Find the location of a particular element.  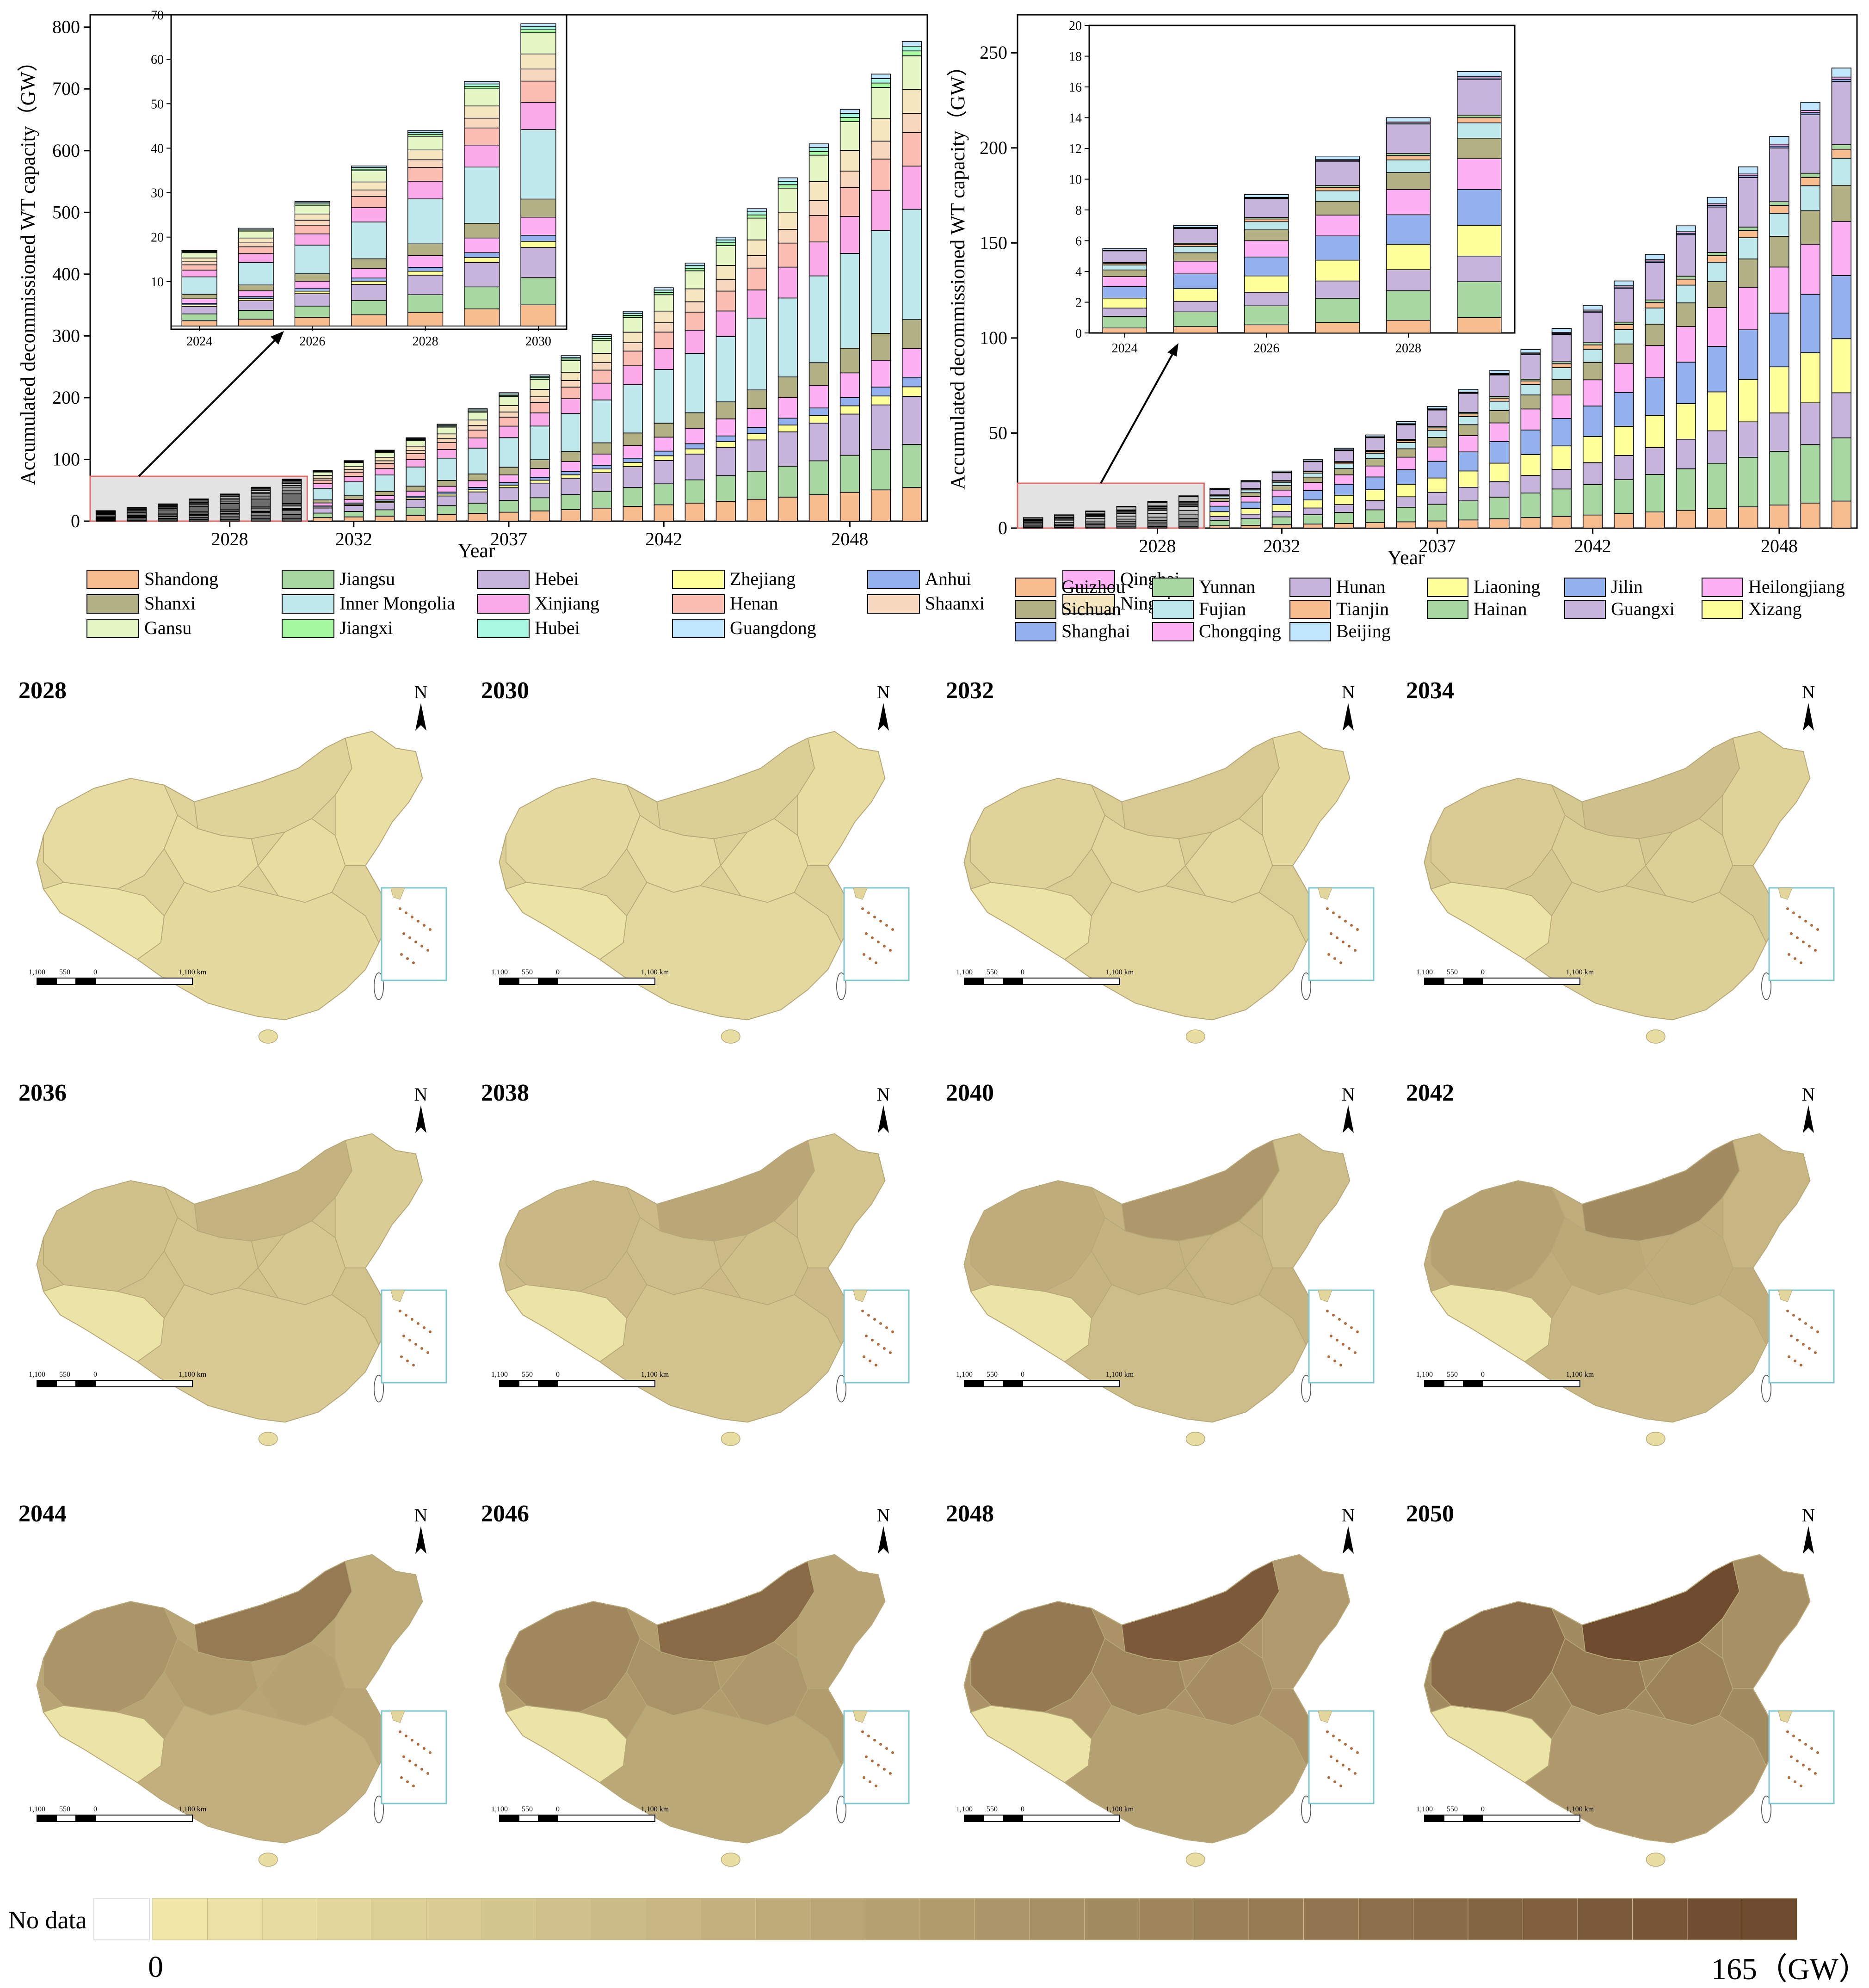

right-legend-swatch is located at coordinates (1722, 609).